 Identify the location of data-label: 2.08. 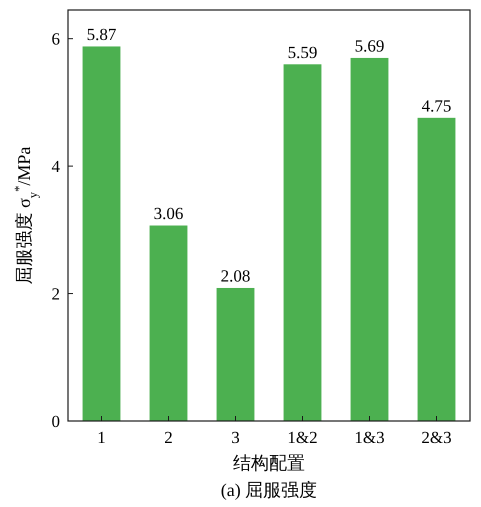
(235, 276).